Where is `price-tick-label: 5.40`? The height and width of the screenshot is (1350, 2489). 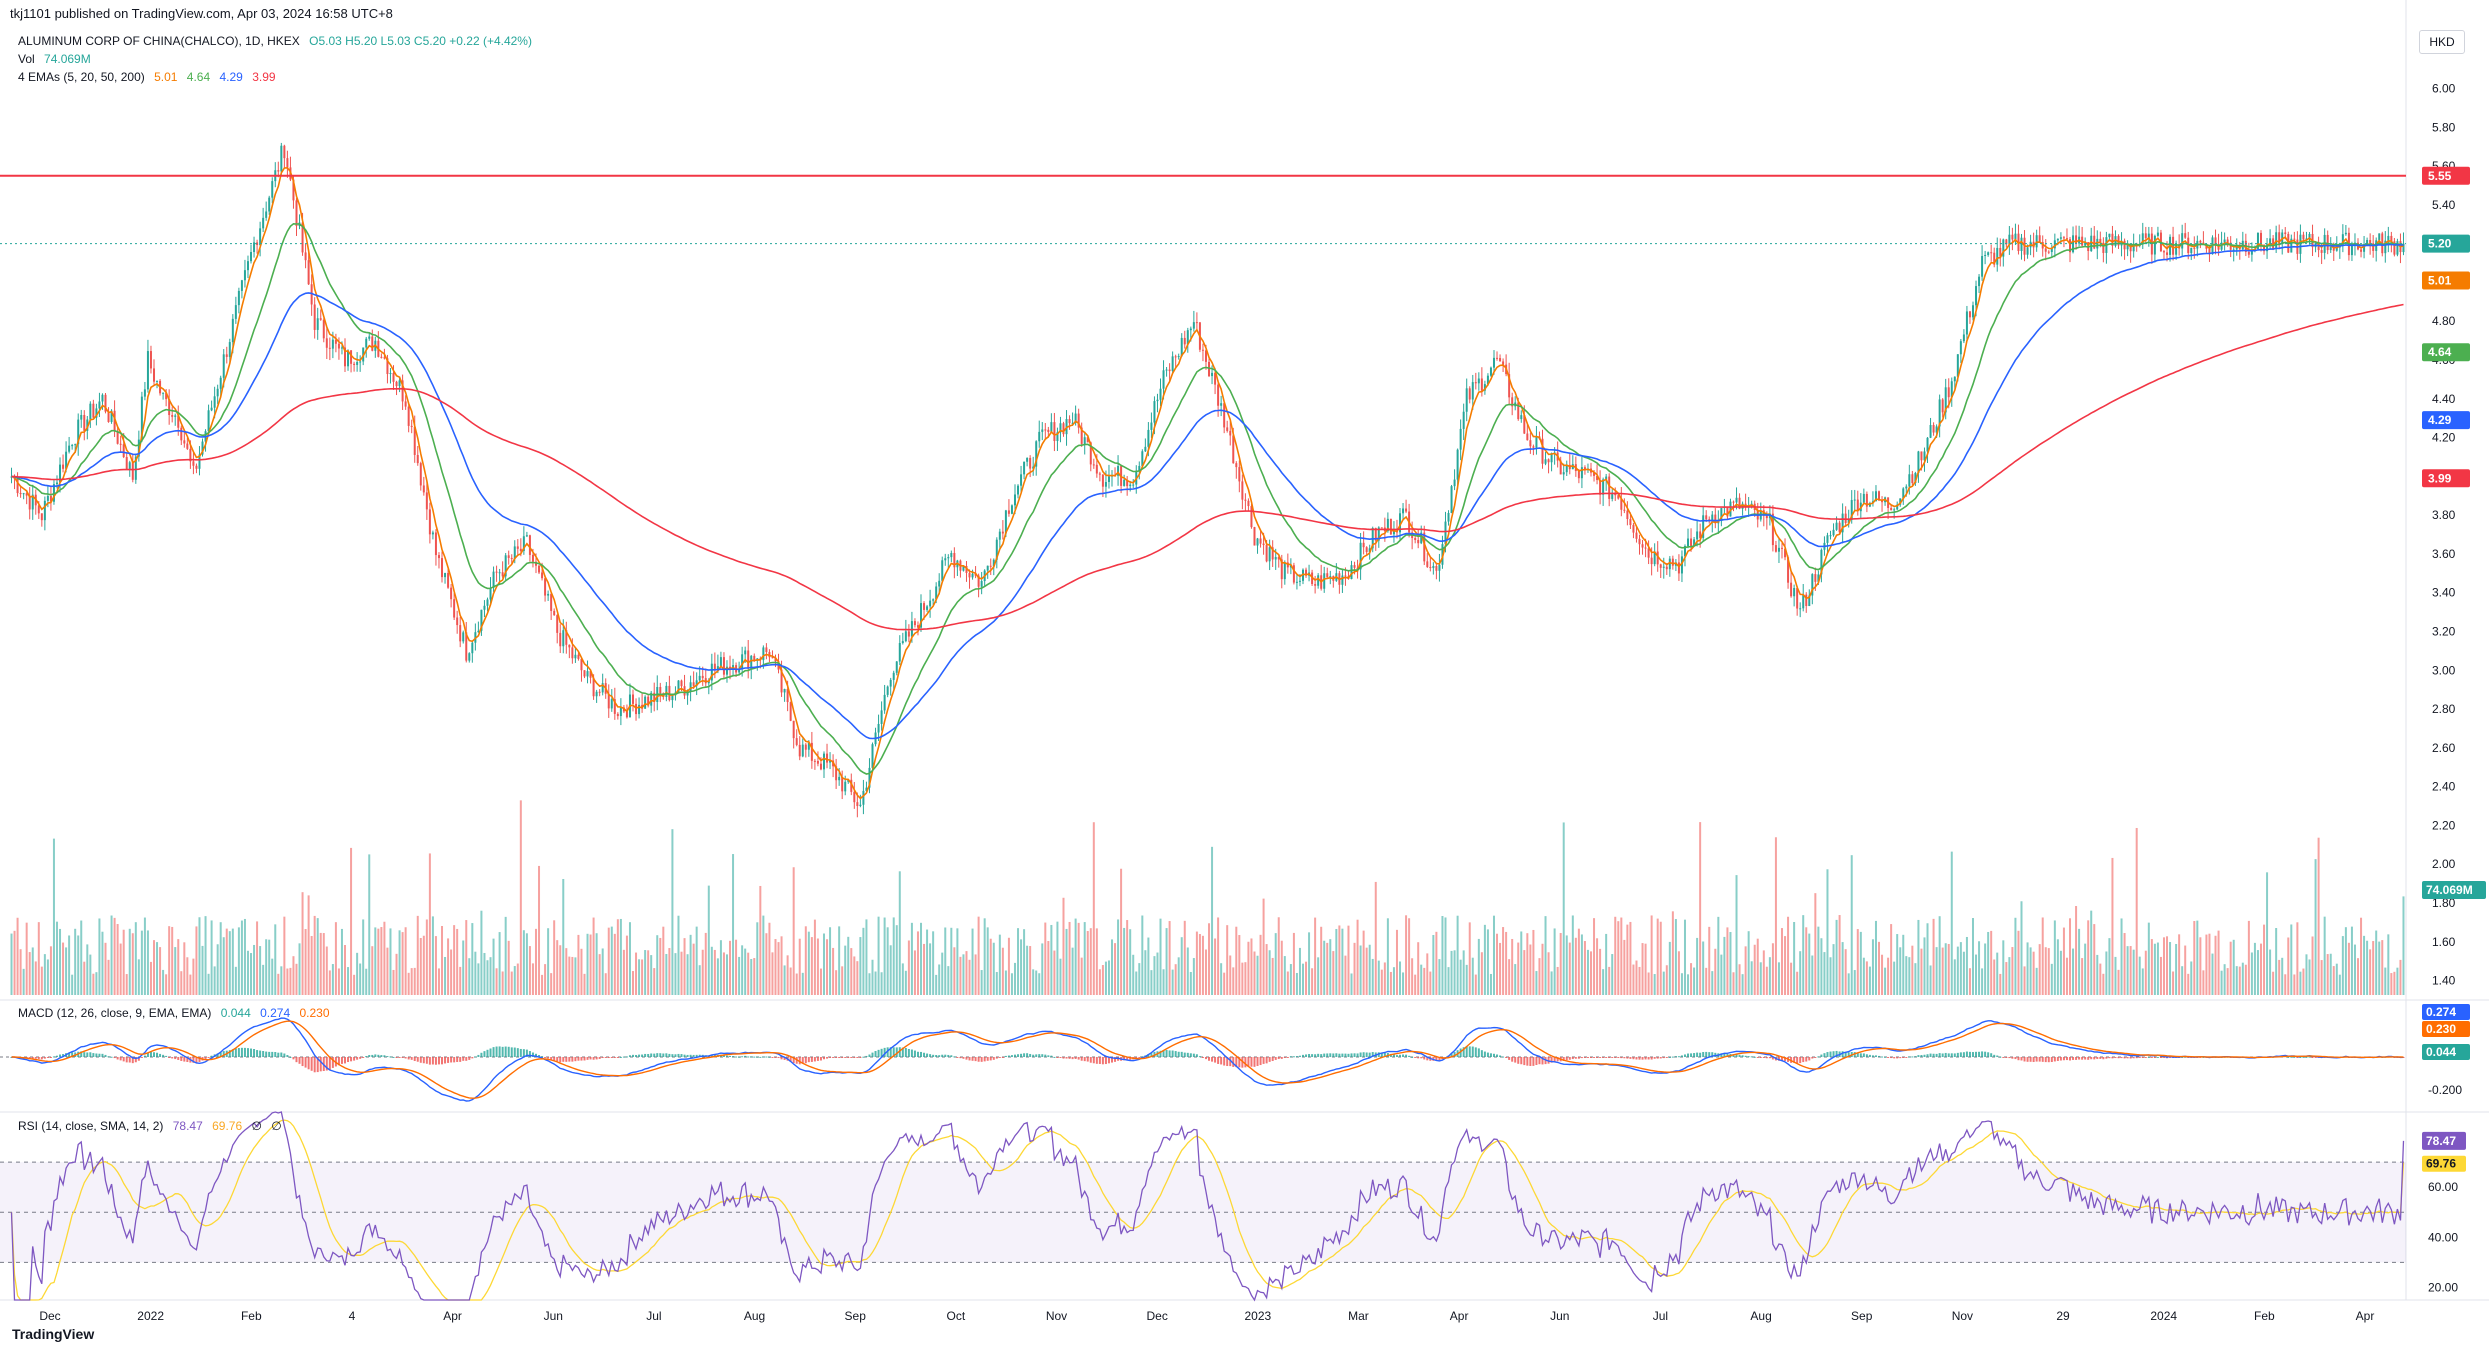
price-tick-label: 5.40 is located at coordinates (2444, 205).